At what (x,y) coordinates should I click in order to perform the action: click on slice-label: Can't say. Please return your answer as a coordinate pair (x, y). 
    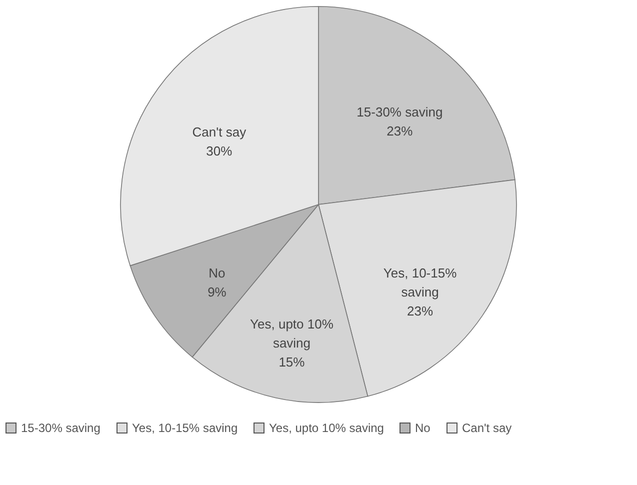
    Looking at the image, I should click on (219, 132).